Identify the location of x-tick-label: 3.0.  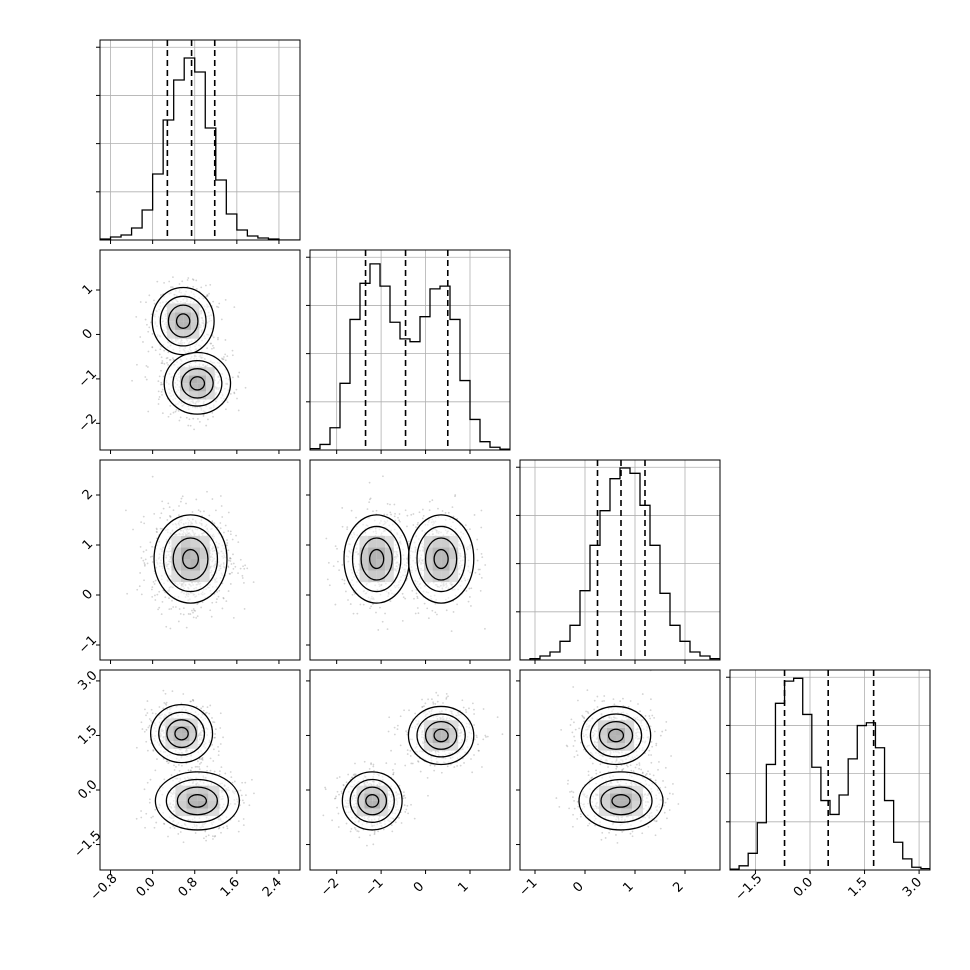
(912, 887).